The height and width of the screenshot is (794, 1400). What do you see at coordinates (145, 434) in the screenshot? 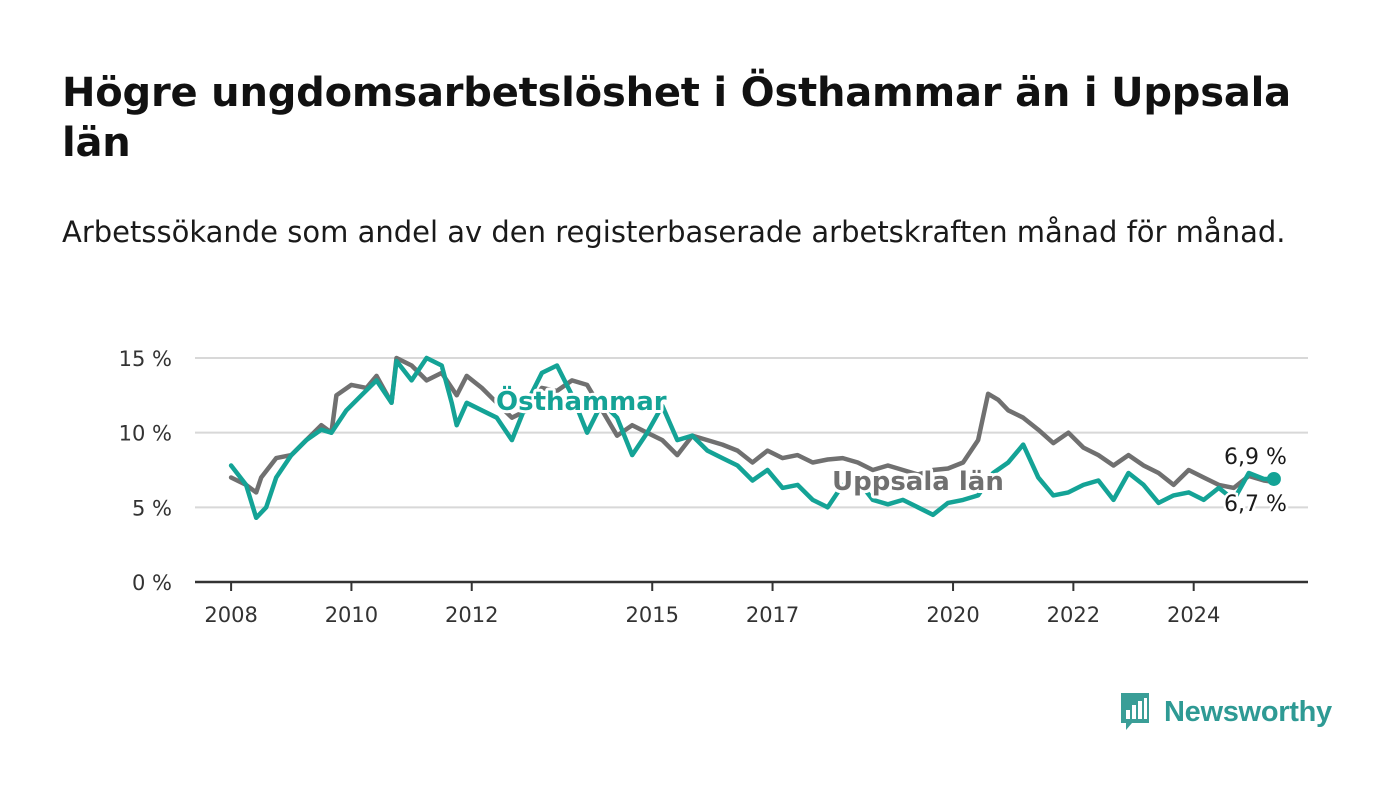
I see `y-tick-label: 10 %` at bounding box center [145, 434].